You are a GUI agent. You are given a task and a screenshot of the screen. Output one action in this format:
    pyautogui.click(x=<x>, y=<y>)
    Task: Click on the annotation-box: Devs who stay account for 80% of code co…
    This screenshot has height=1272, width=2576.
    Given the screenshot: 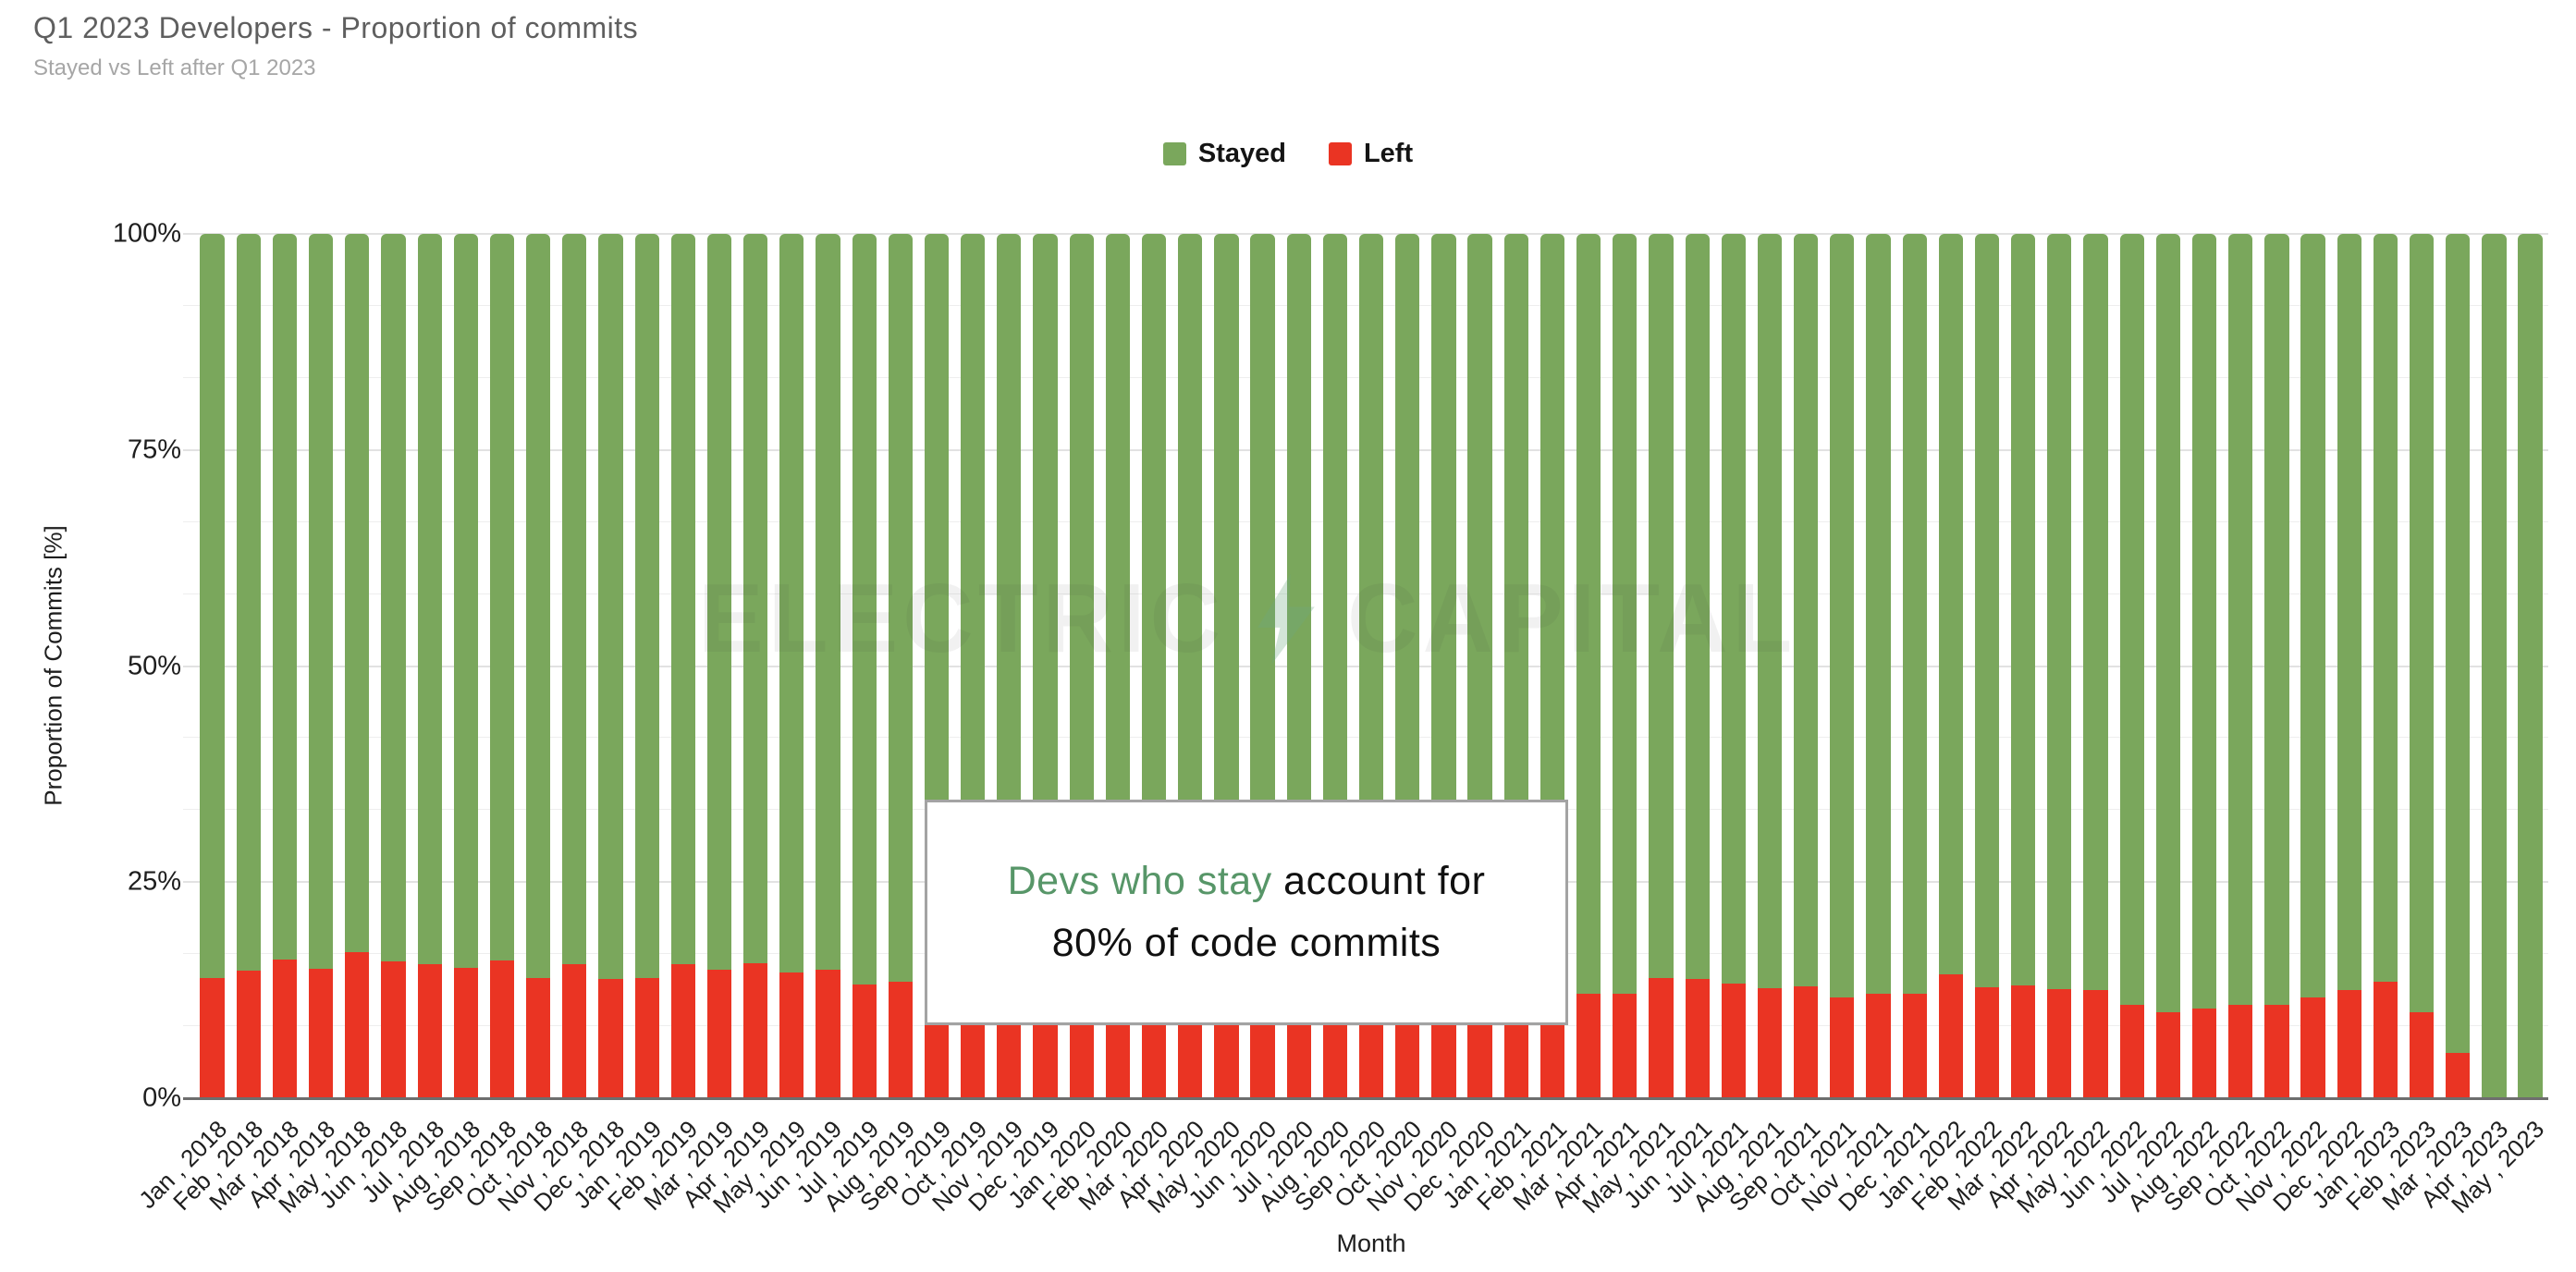 What is the action you would take?
    pyautogui.click(x=1246, y=912)
    